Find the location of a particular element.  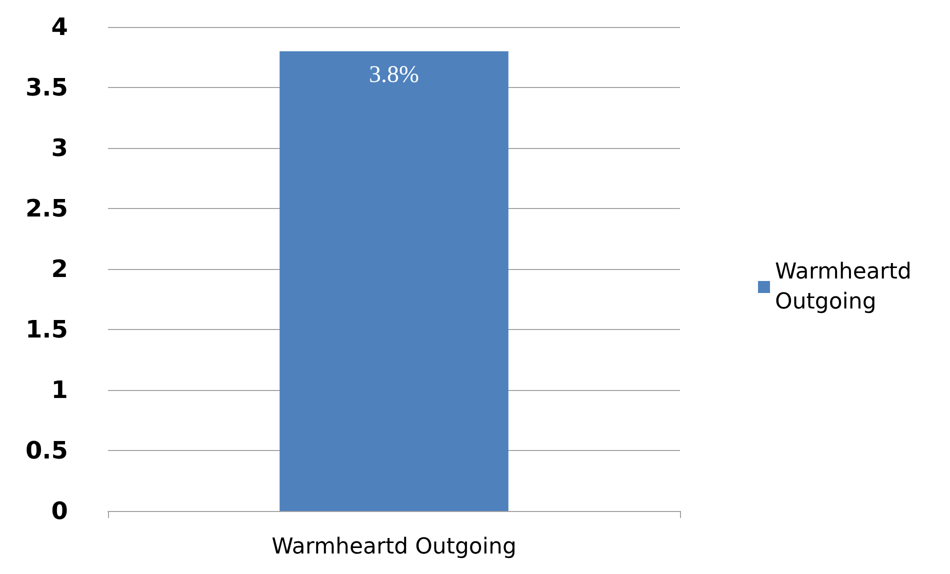

y-tick-label: 1.5 is located at coordinates (46, 330).